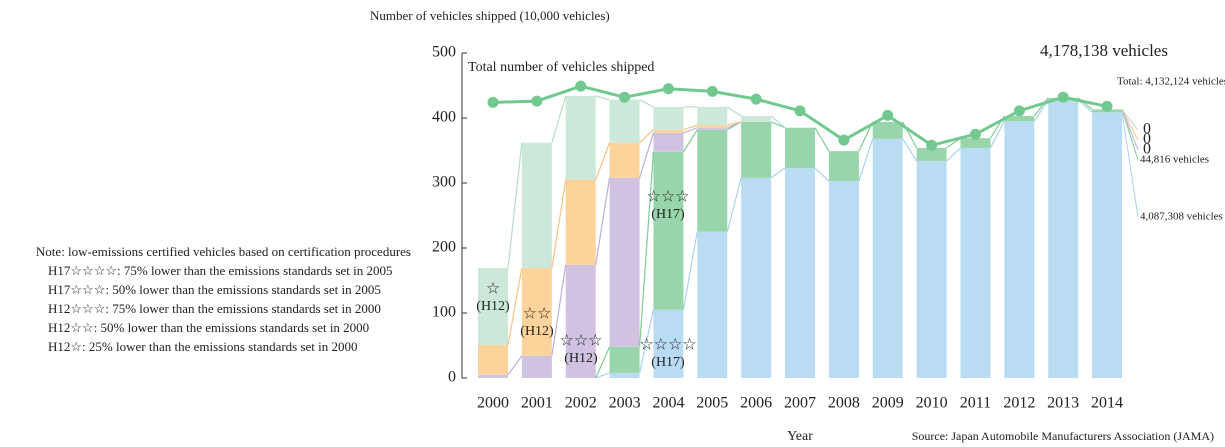 This screenshot has height=447, width=1225. I want to click on x-tick-label: 2013, so click(1063, 403).